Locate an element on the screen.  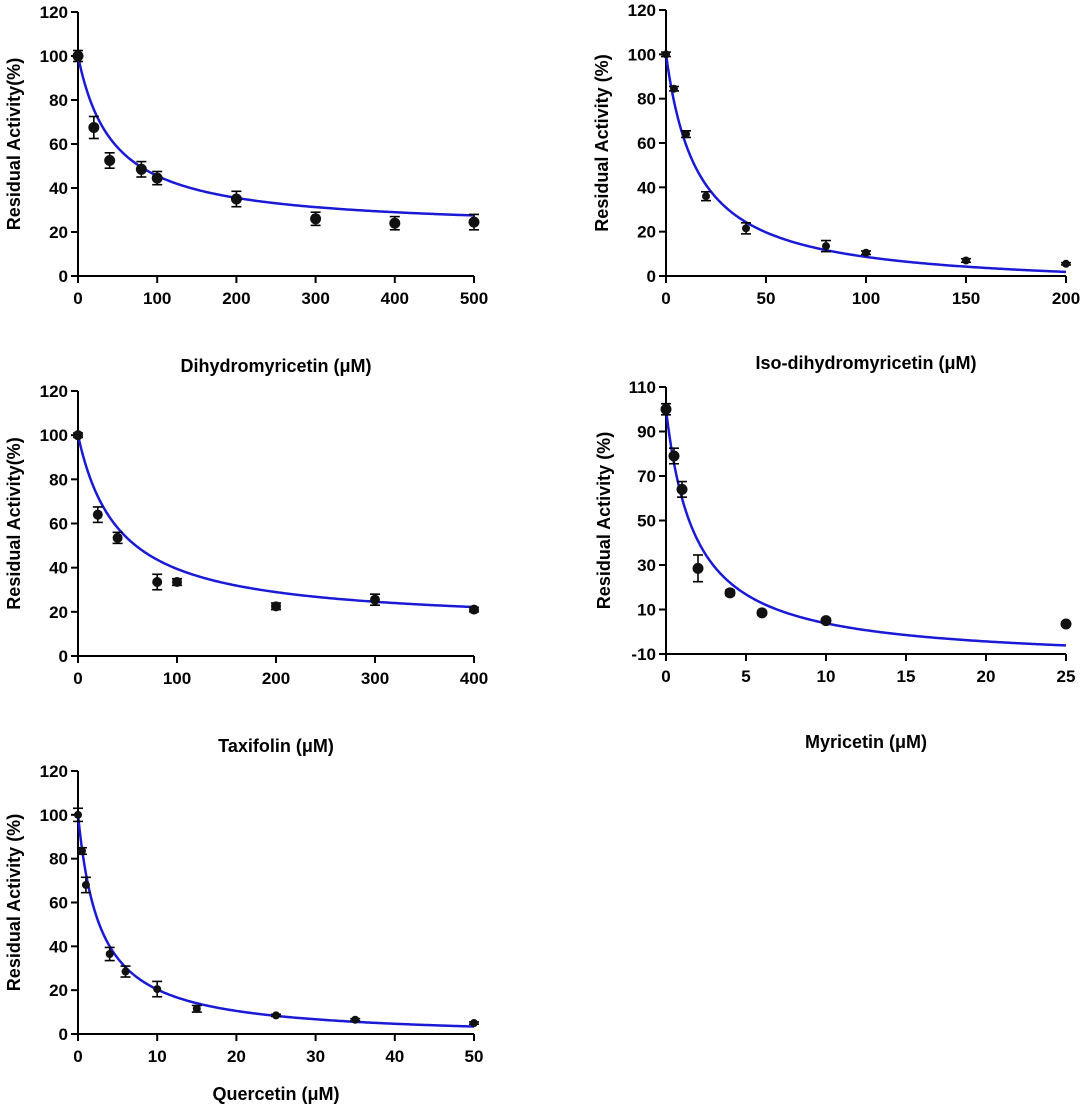
y-tick-label: 110 is located at coordinates (642, 387).